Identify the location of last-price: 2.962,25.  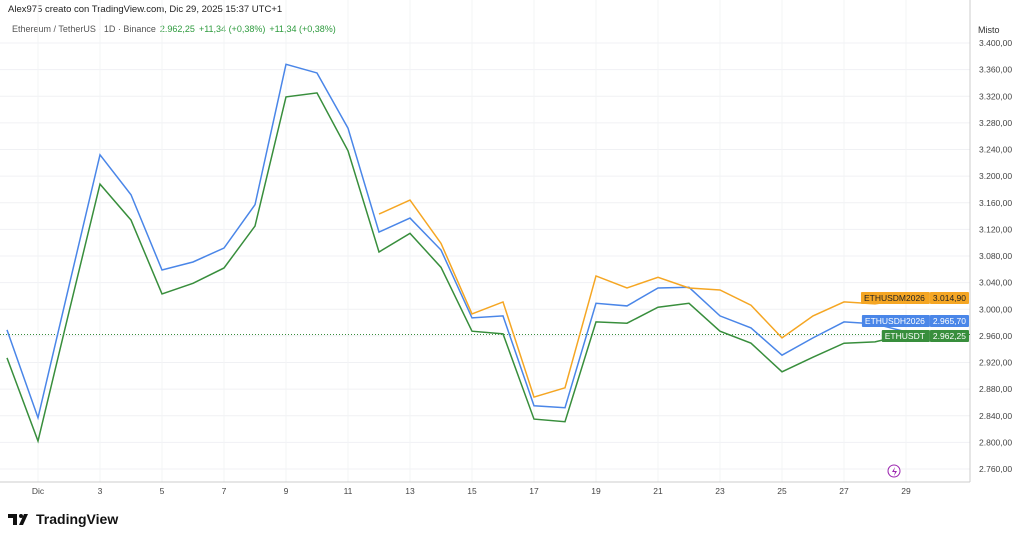
(177, 29).